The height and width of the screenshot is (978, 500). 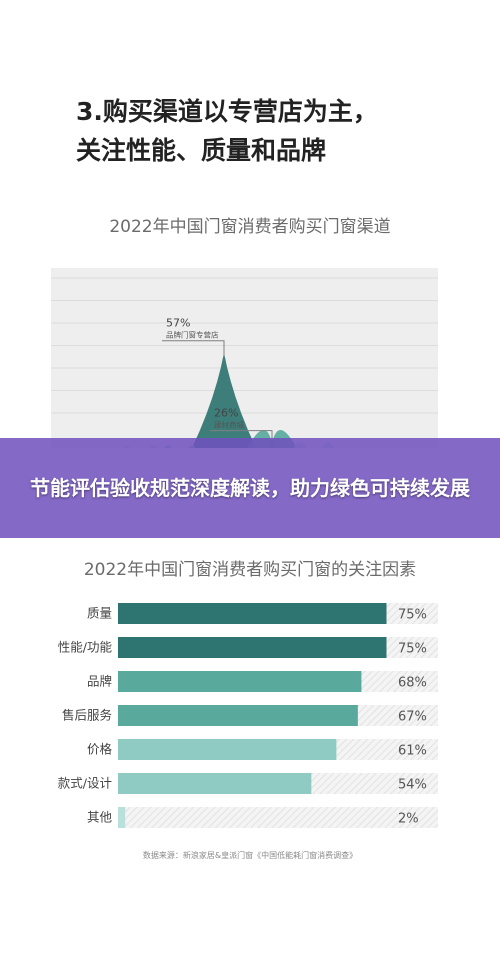 I want to click on channel-chart-gridlines, so click(x=244, y=345).